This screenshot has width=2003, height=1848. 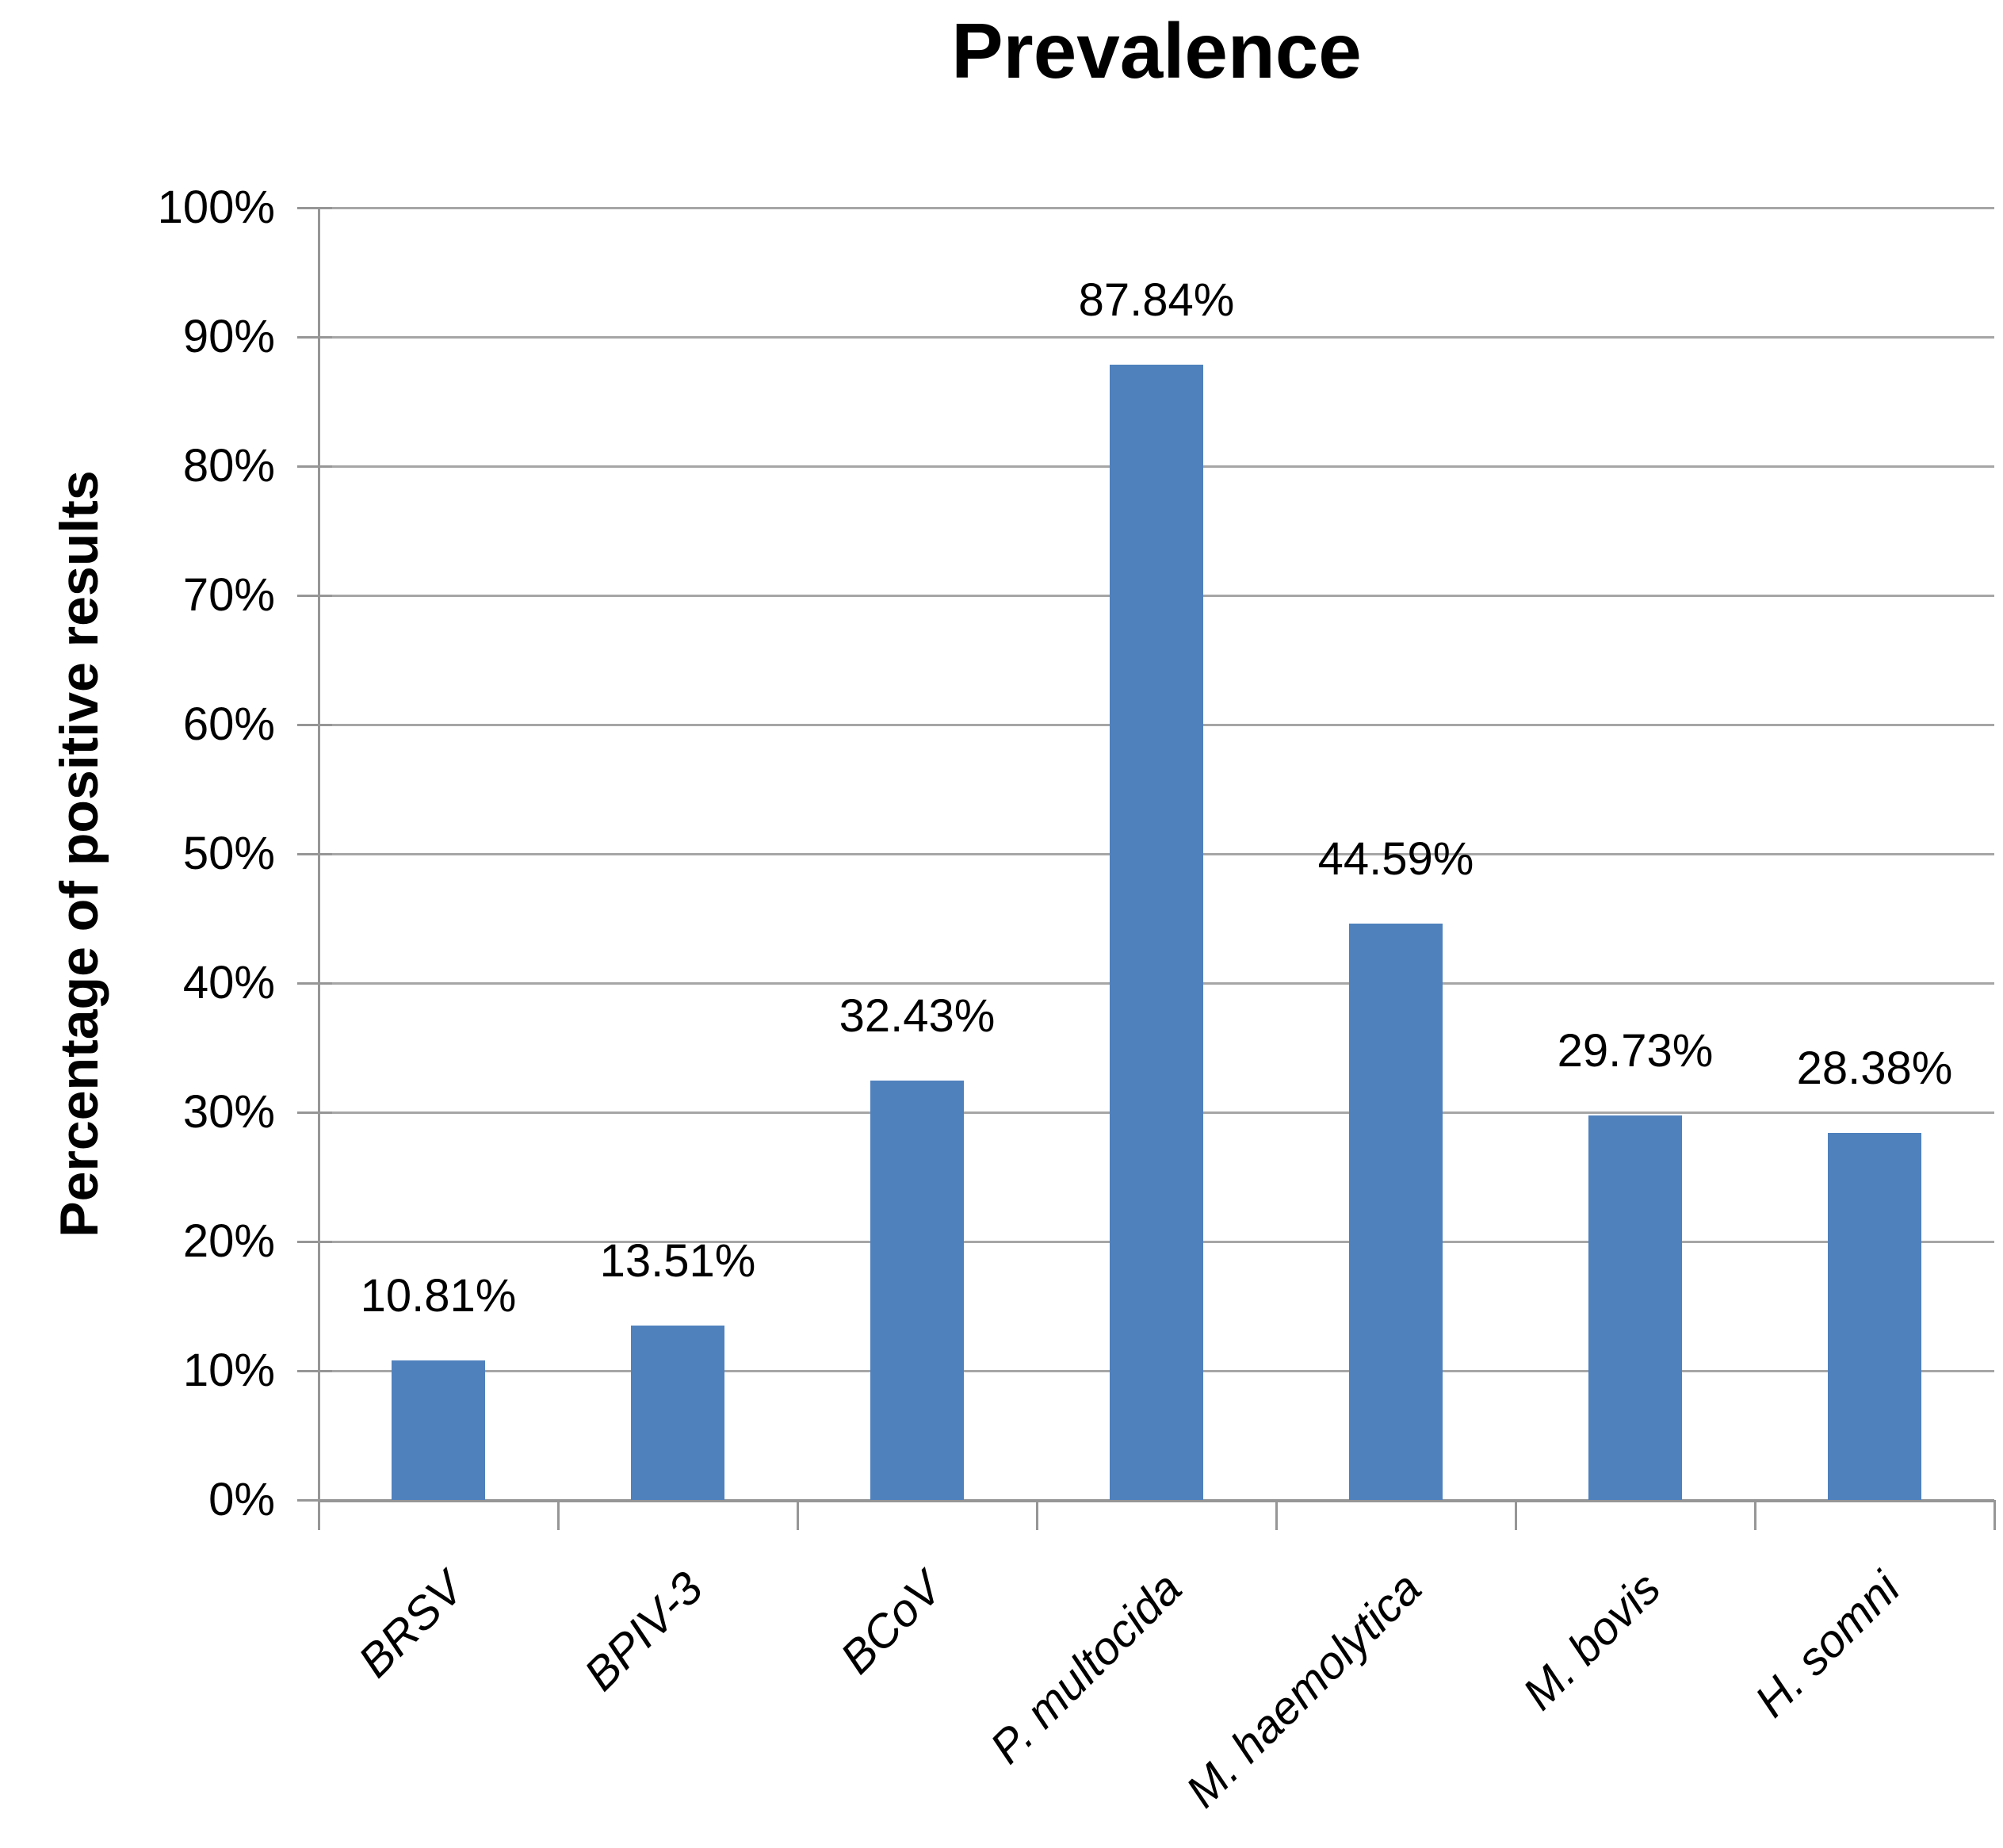 What do you see at coordinates (1156, 1500) in the screenshot?
I see `x-axis-line` at bounding box center [1156, 1500].